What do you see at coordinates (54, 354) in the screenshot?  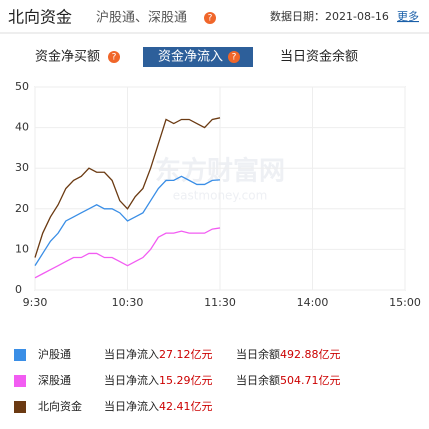 I see `legend-name: 沪股通` at bounding box center [54, 354].